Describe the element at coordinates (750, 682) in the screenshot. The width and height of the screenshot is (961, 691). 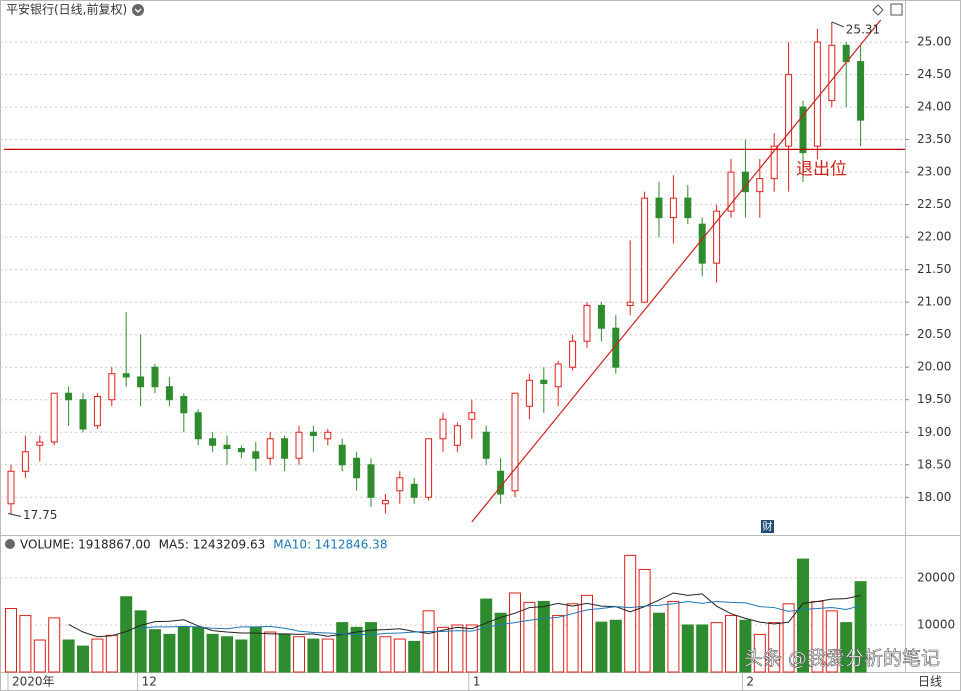
I see `x-tick-label: 2` at that location.